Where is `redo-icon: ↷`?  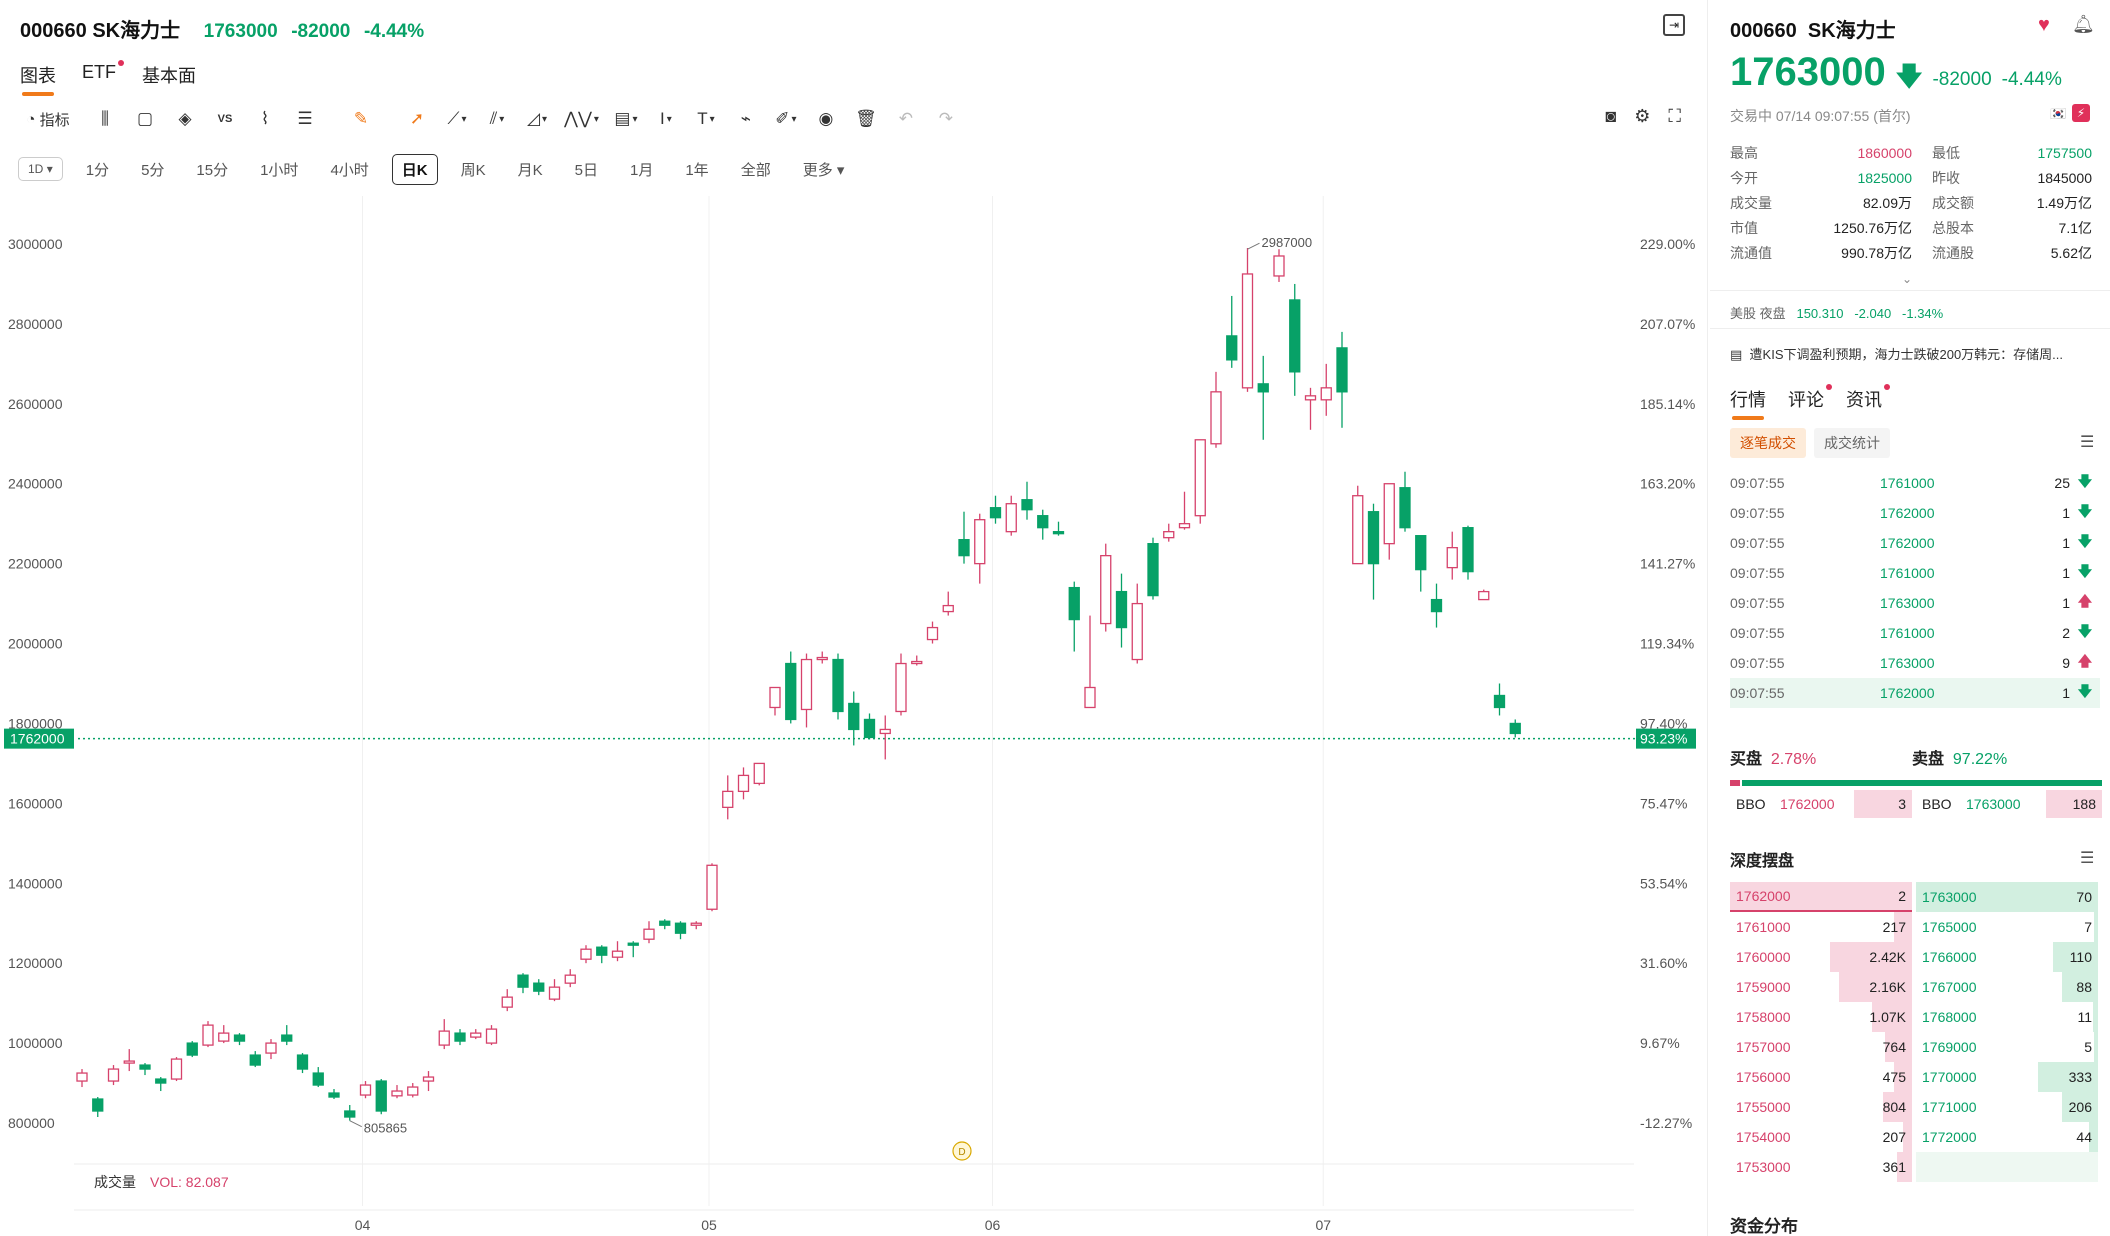 redo-icon: ↷ is located at coordinates (946, 118).